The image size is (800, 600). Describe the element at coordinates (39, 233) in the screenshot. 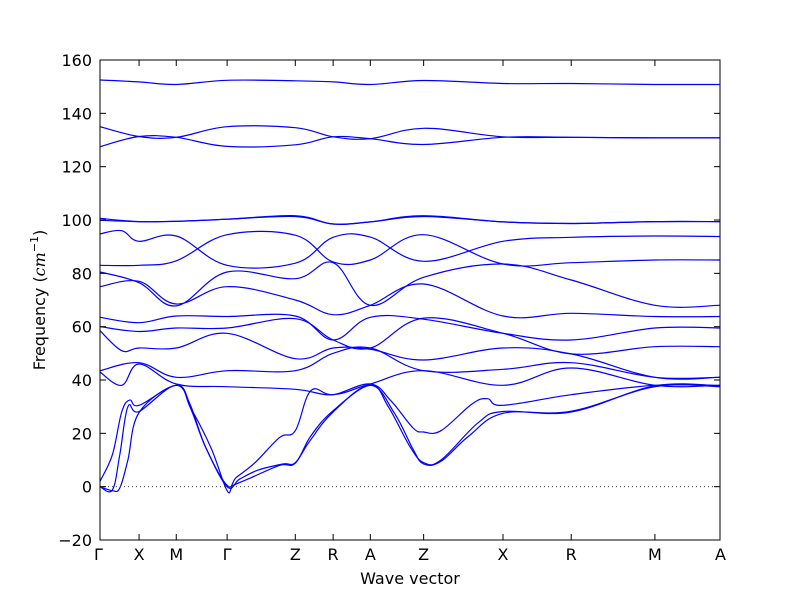

I see `y-axis-title-close: )` at that location.